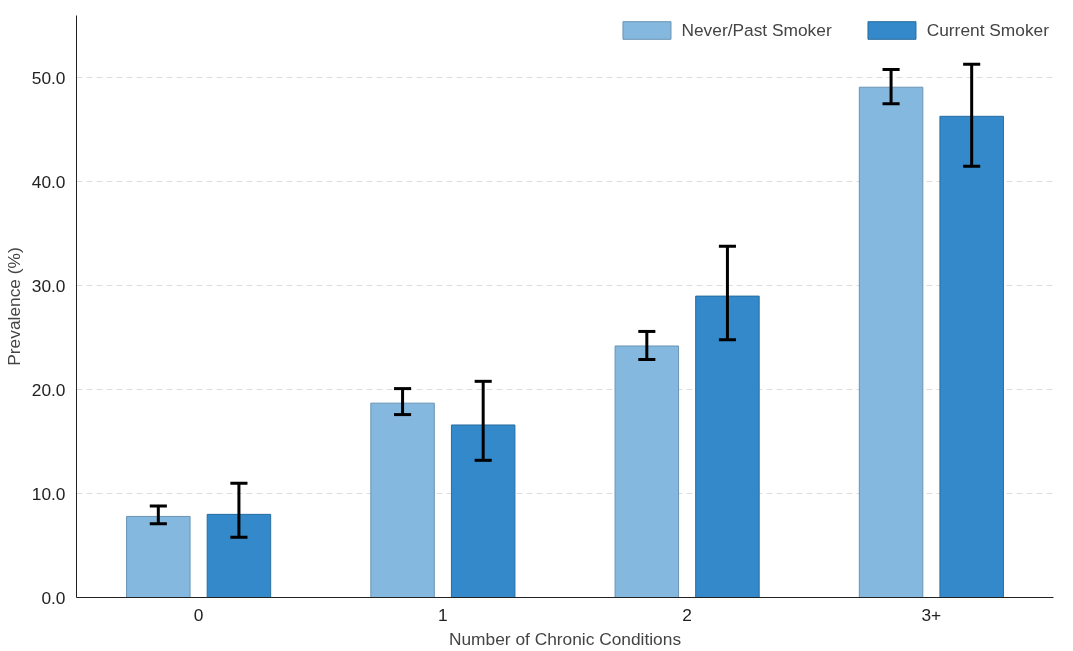 The width and height of the screenshot is (1073, 651). What do you see at coordinates (565, 638) in the screenshot?
I see `x-axis-title: Number of Chronic Conditions` at bounding box center [565, 638].